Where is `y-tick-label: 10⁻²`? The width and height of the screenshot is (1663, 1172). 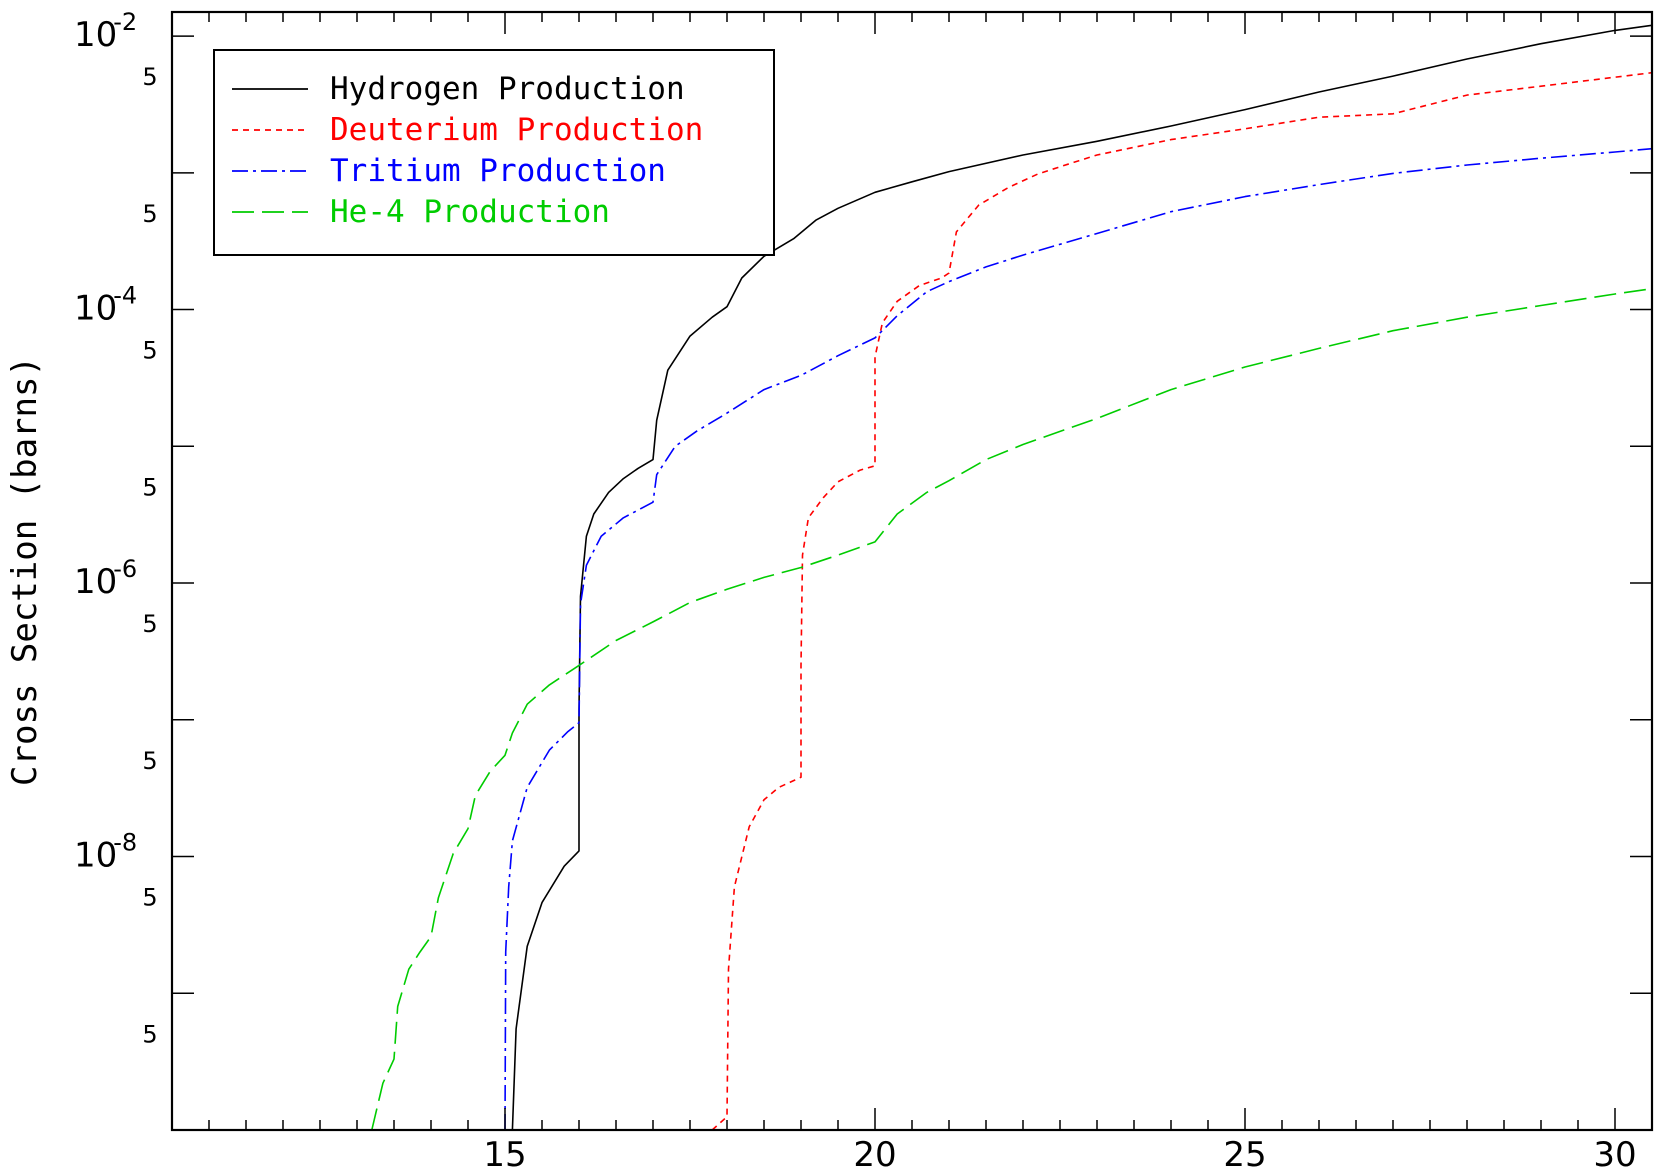
y-tick-label: 10⁻² is located at coordinates (105, 31).